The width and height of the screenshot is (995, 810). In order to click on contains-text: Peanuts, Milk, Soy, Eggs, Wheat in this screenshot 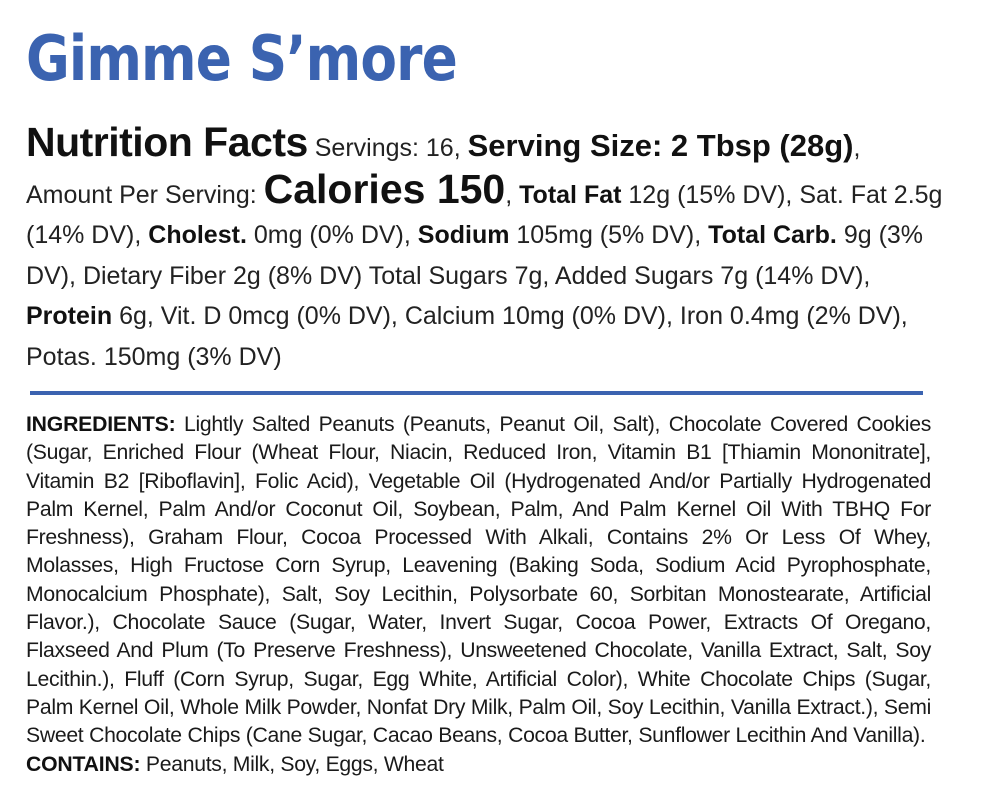, I will do `click(294, 764)`.